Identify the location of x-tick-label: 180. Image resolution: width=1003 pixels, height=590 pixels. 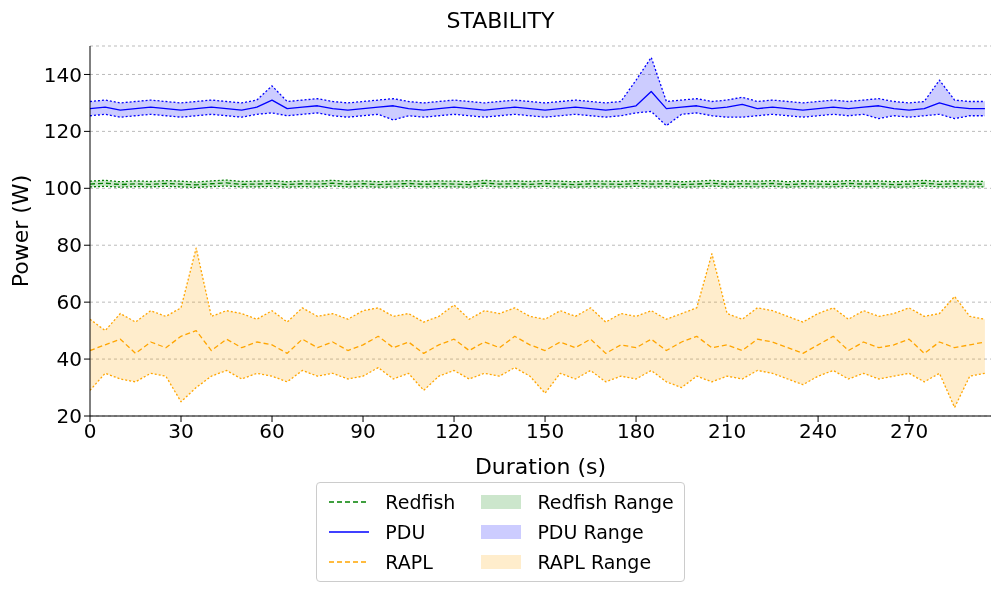
(636, 431).